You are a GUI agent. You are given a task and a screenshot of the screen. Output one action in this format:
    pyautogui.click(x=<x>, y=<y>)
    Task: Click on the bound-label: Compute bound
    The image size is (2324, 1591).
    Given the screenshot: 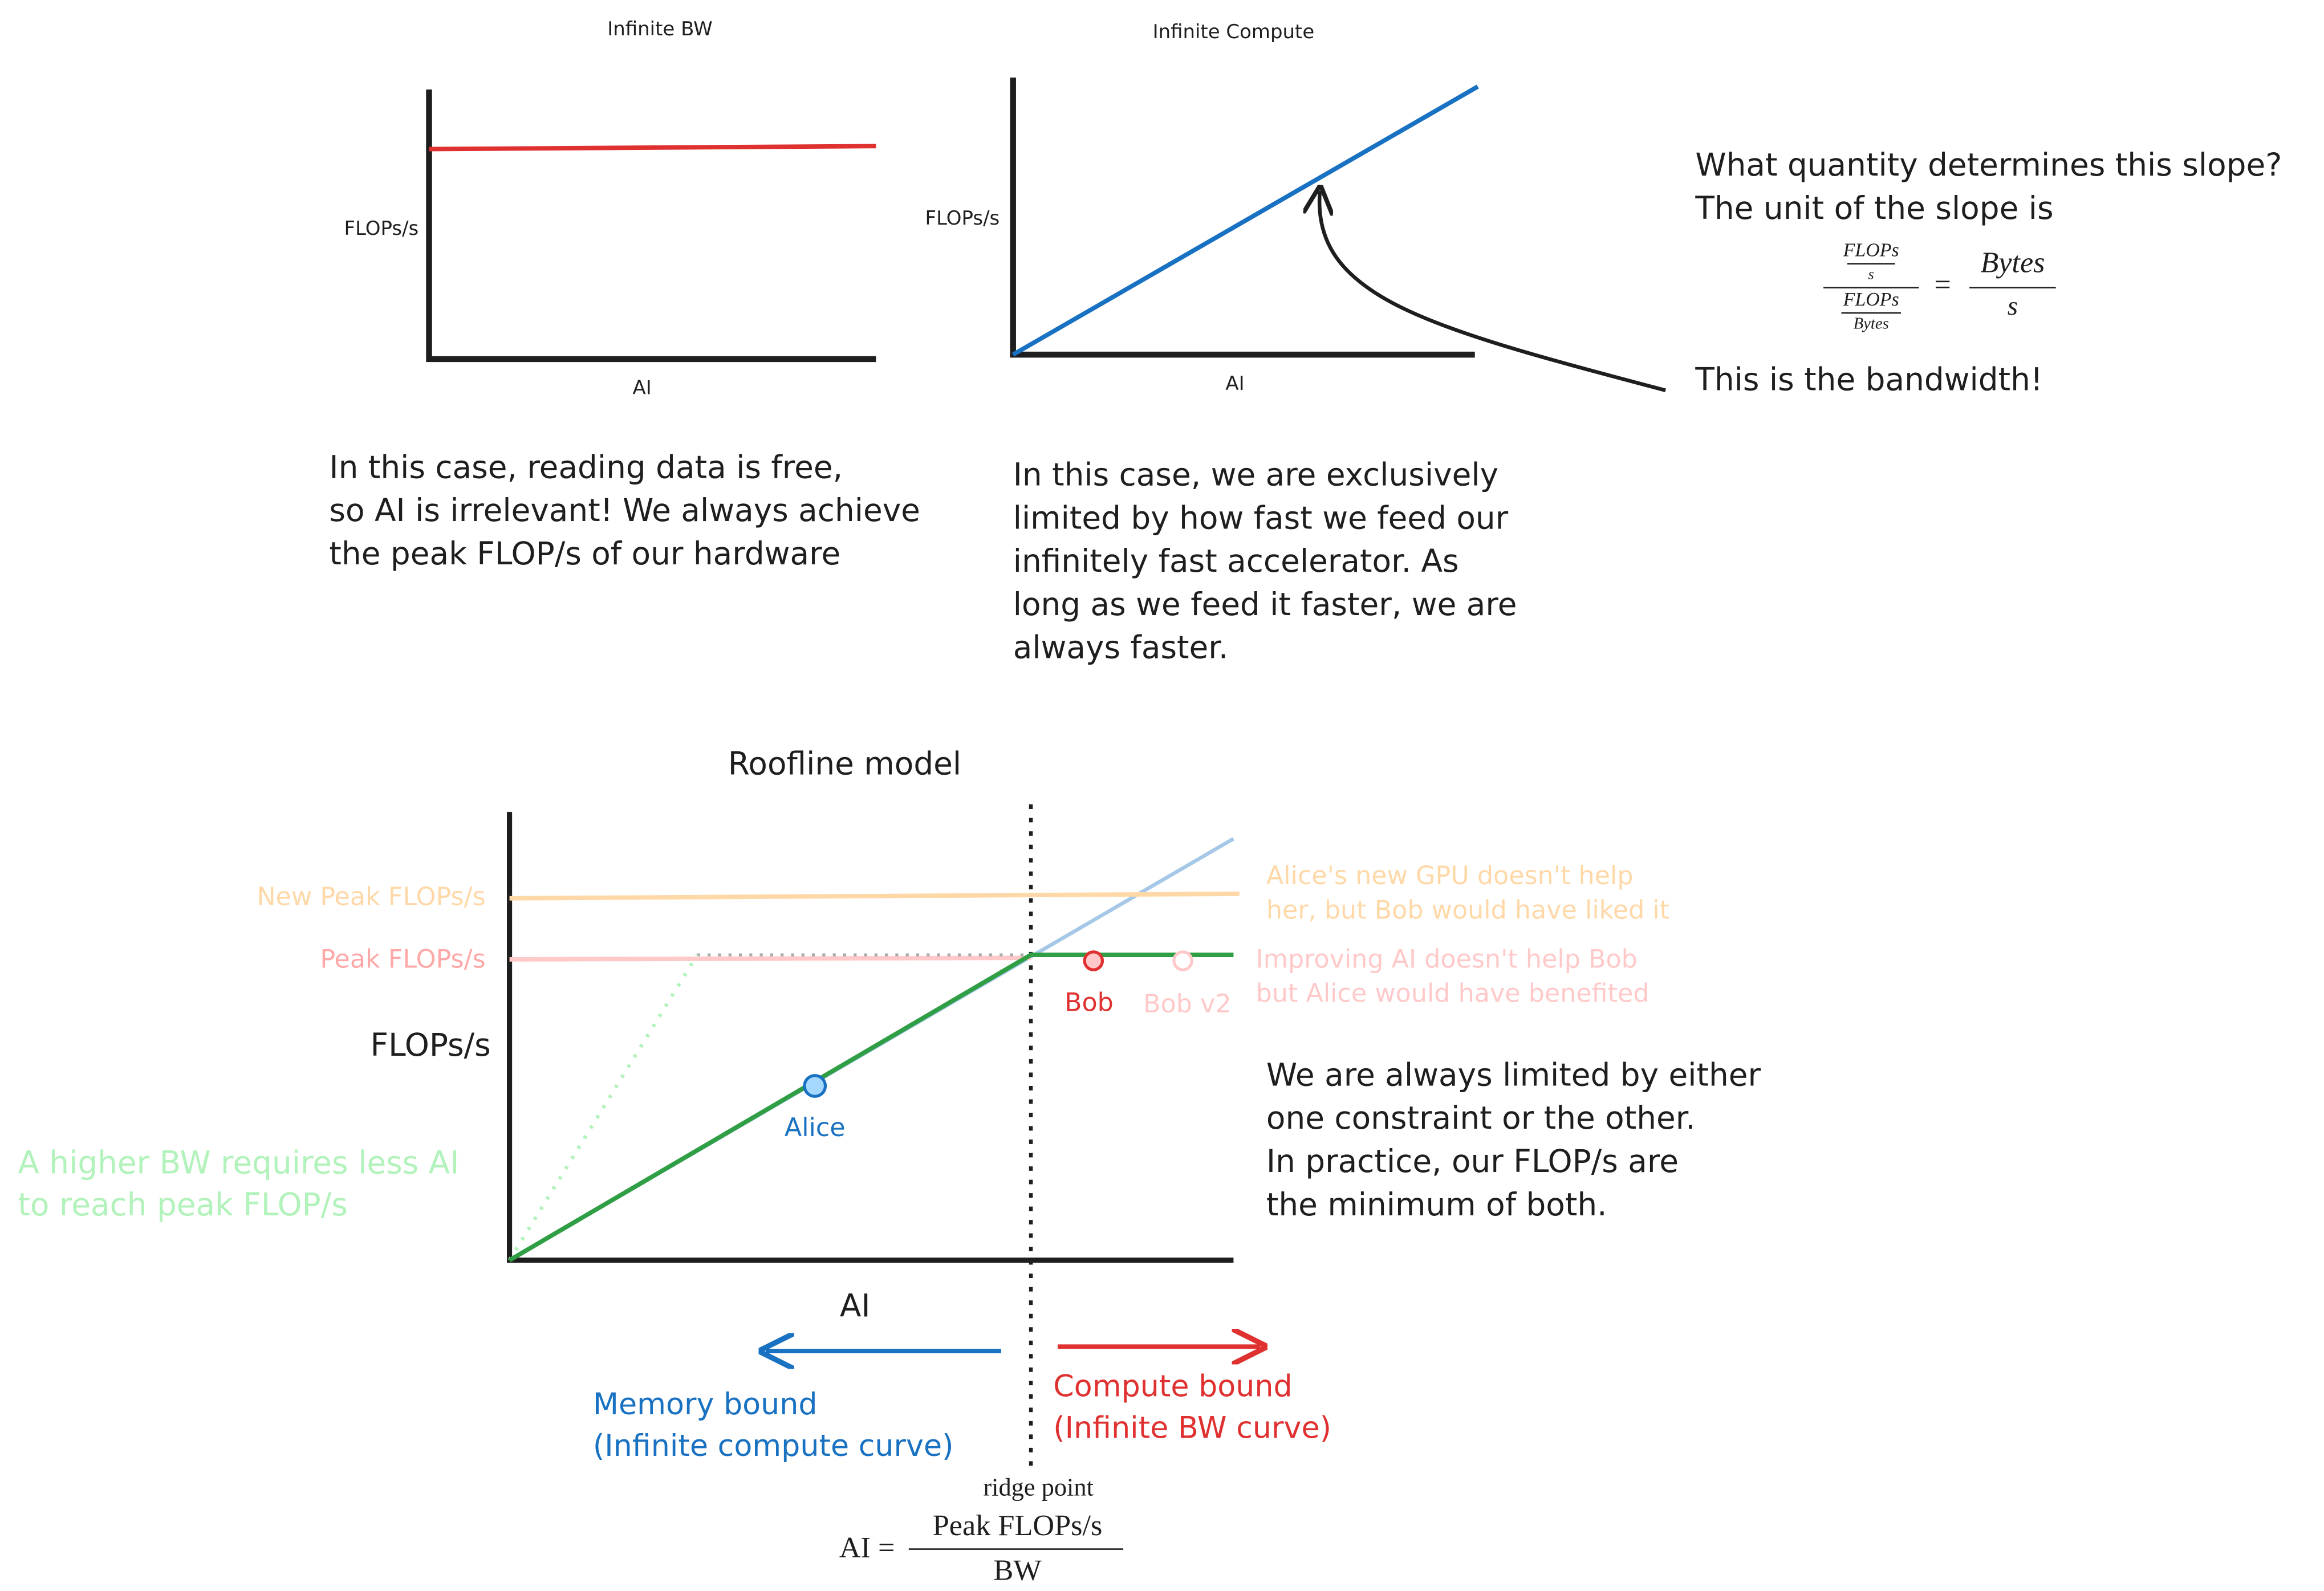 What is the action you would take?
    pyautogui.click(x=1172, y=1386)
    